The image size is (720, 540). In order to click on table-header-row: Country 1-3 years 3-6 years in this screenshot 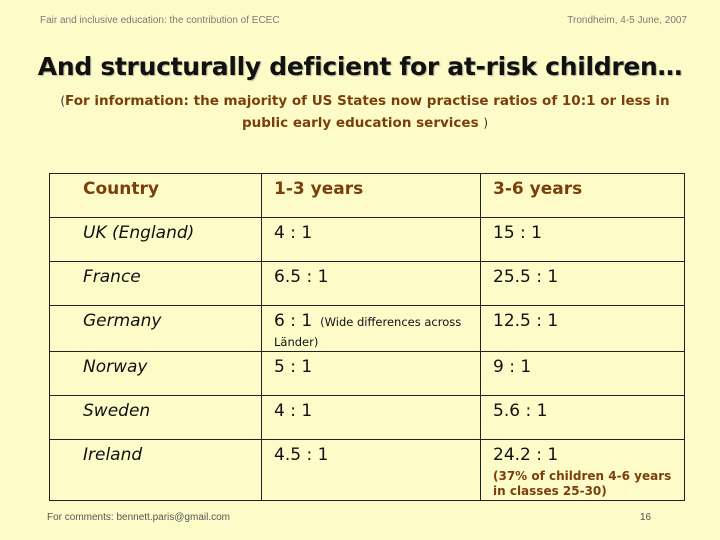, I will do `click(367, 195)`.